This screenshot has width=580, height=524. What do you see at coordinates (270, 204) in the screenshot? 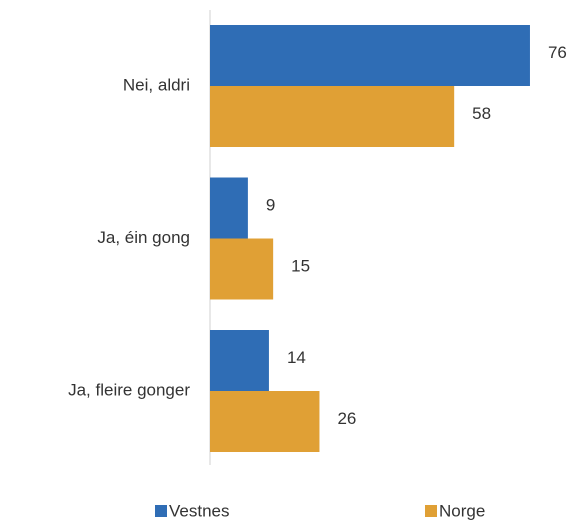
I see `value-label: 9` at bounding box center [270, 204].